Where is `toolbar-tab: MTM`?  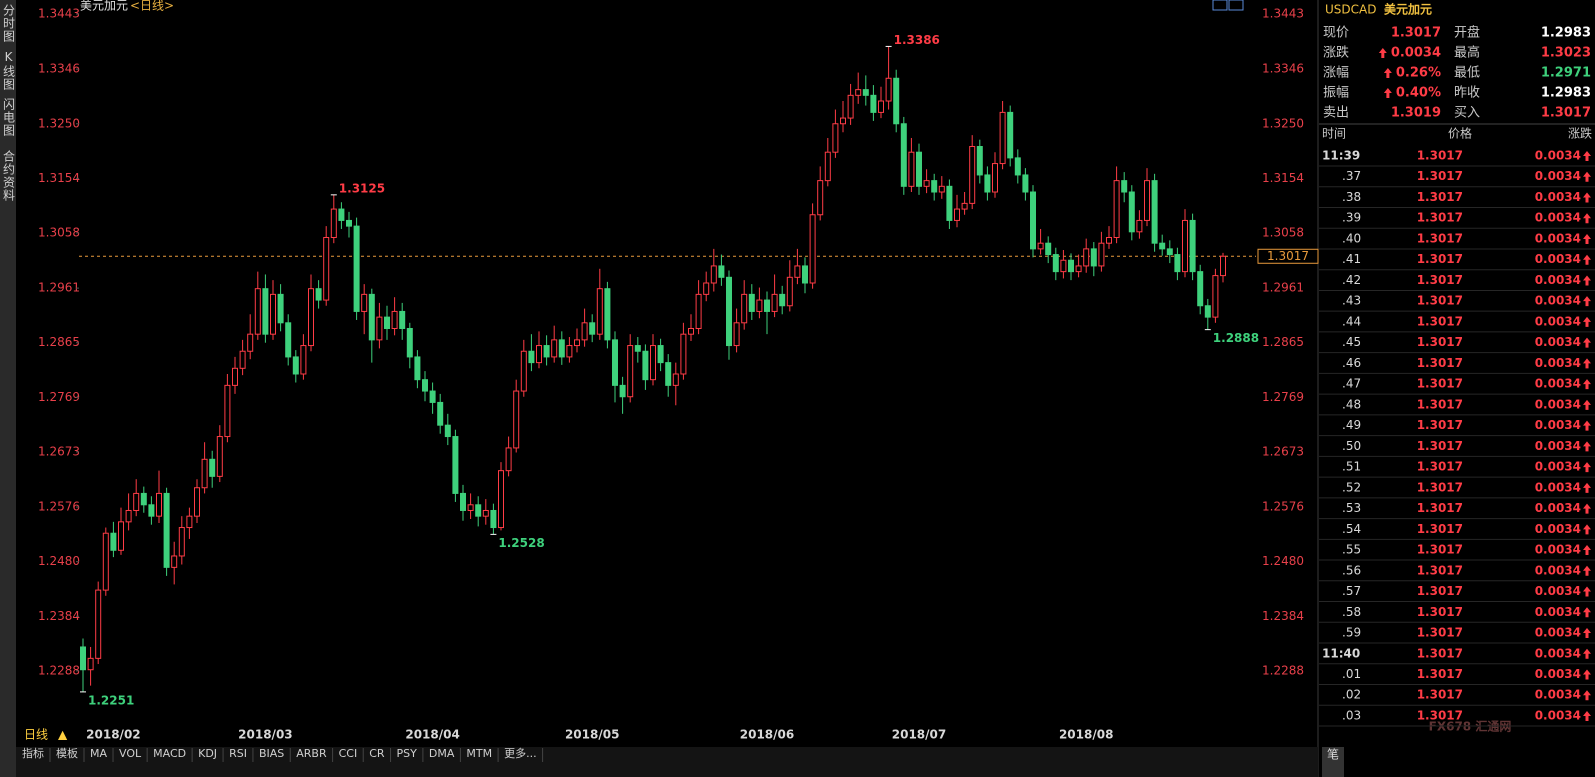
toolbar-tab: MTM is located at coordinates (479, 753).